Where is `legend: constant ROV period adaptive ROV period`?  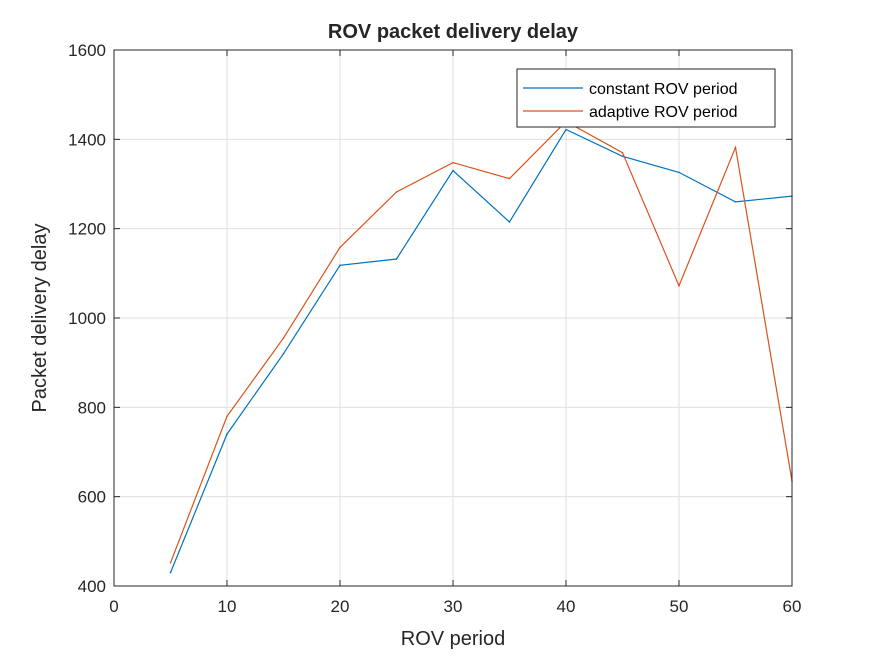 legend: constant ROV period adaptive ROV period is located at coordinates (646, 98).